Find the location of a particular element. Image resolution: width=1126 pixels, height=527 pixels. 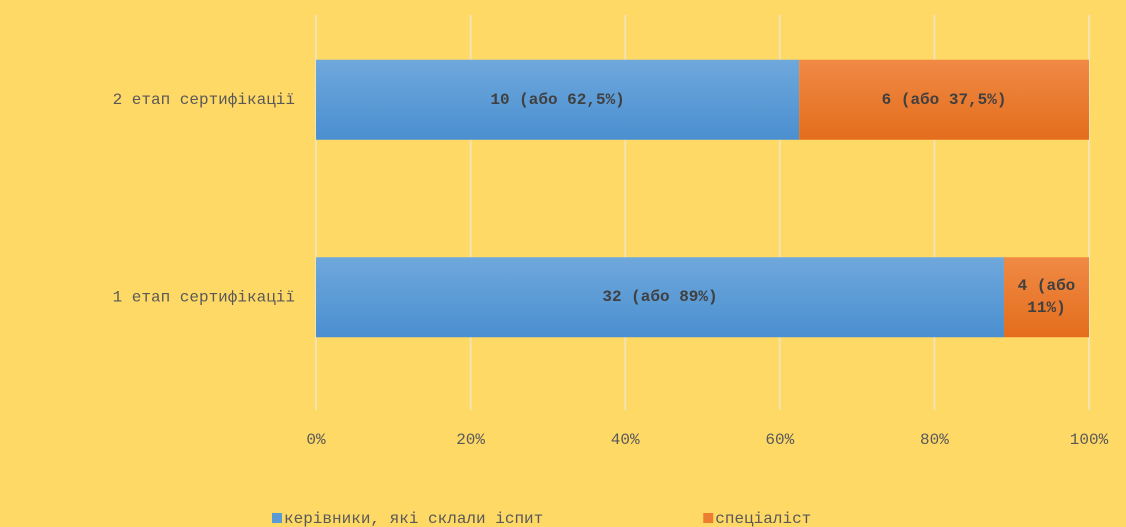

x-tick-label: 100% is located at coordinates (1089, 440).